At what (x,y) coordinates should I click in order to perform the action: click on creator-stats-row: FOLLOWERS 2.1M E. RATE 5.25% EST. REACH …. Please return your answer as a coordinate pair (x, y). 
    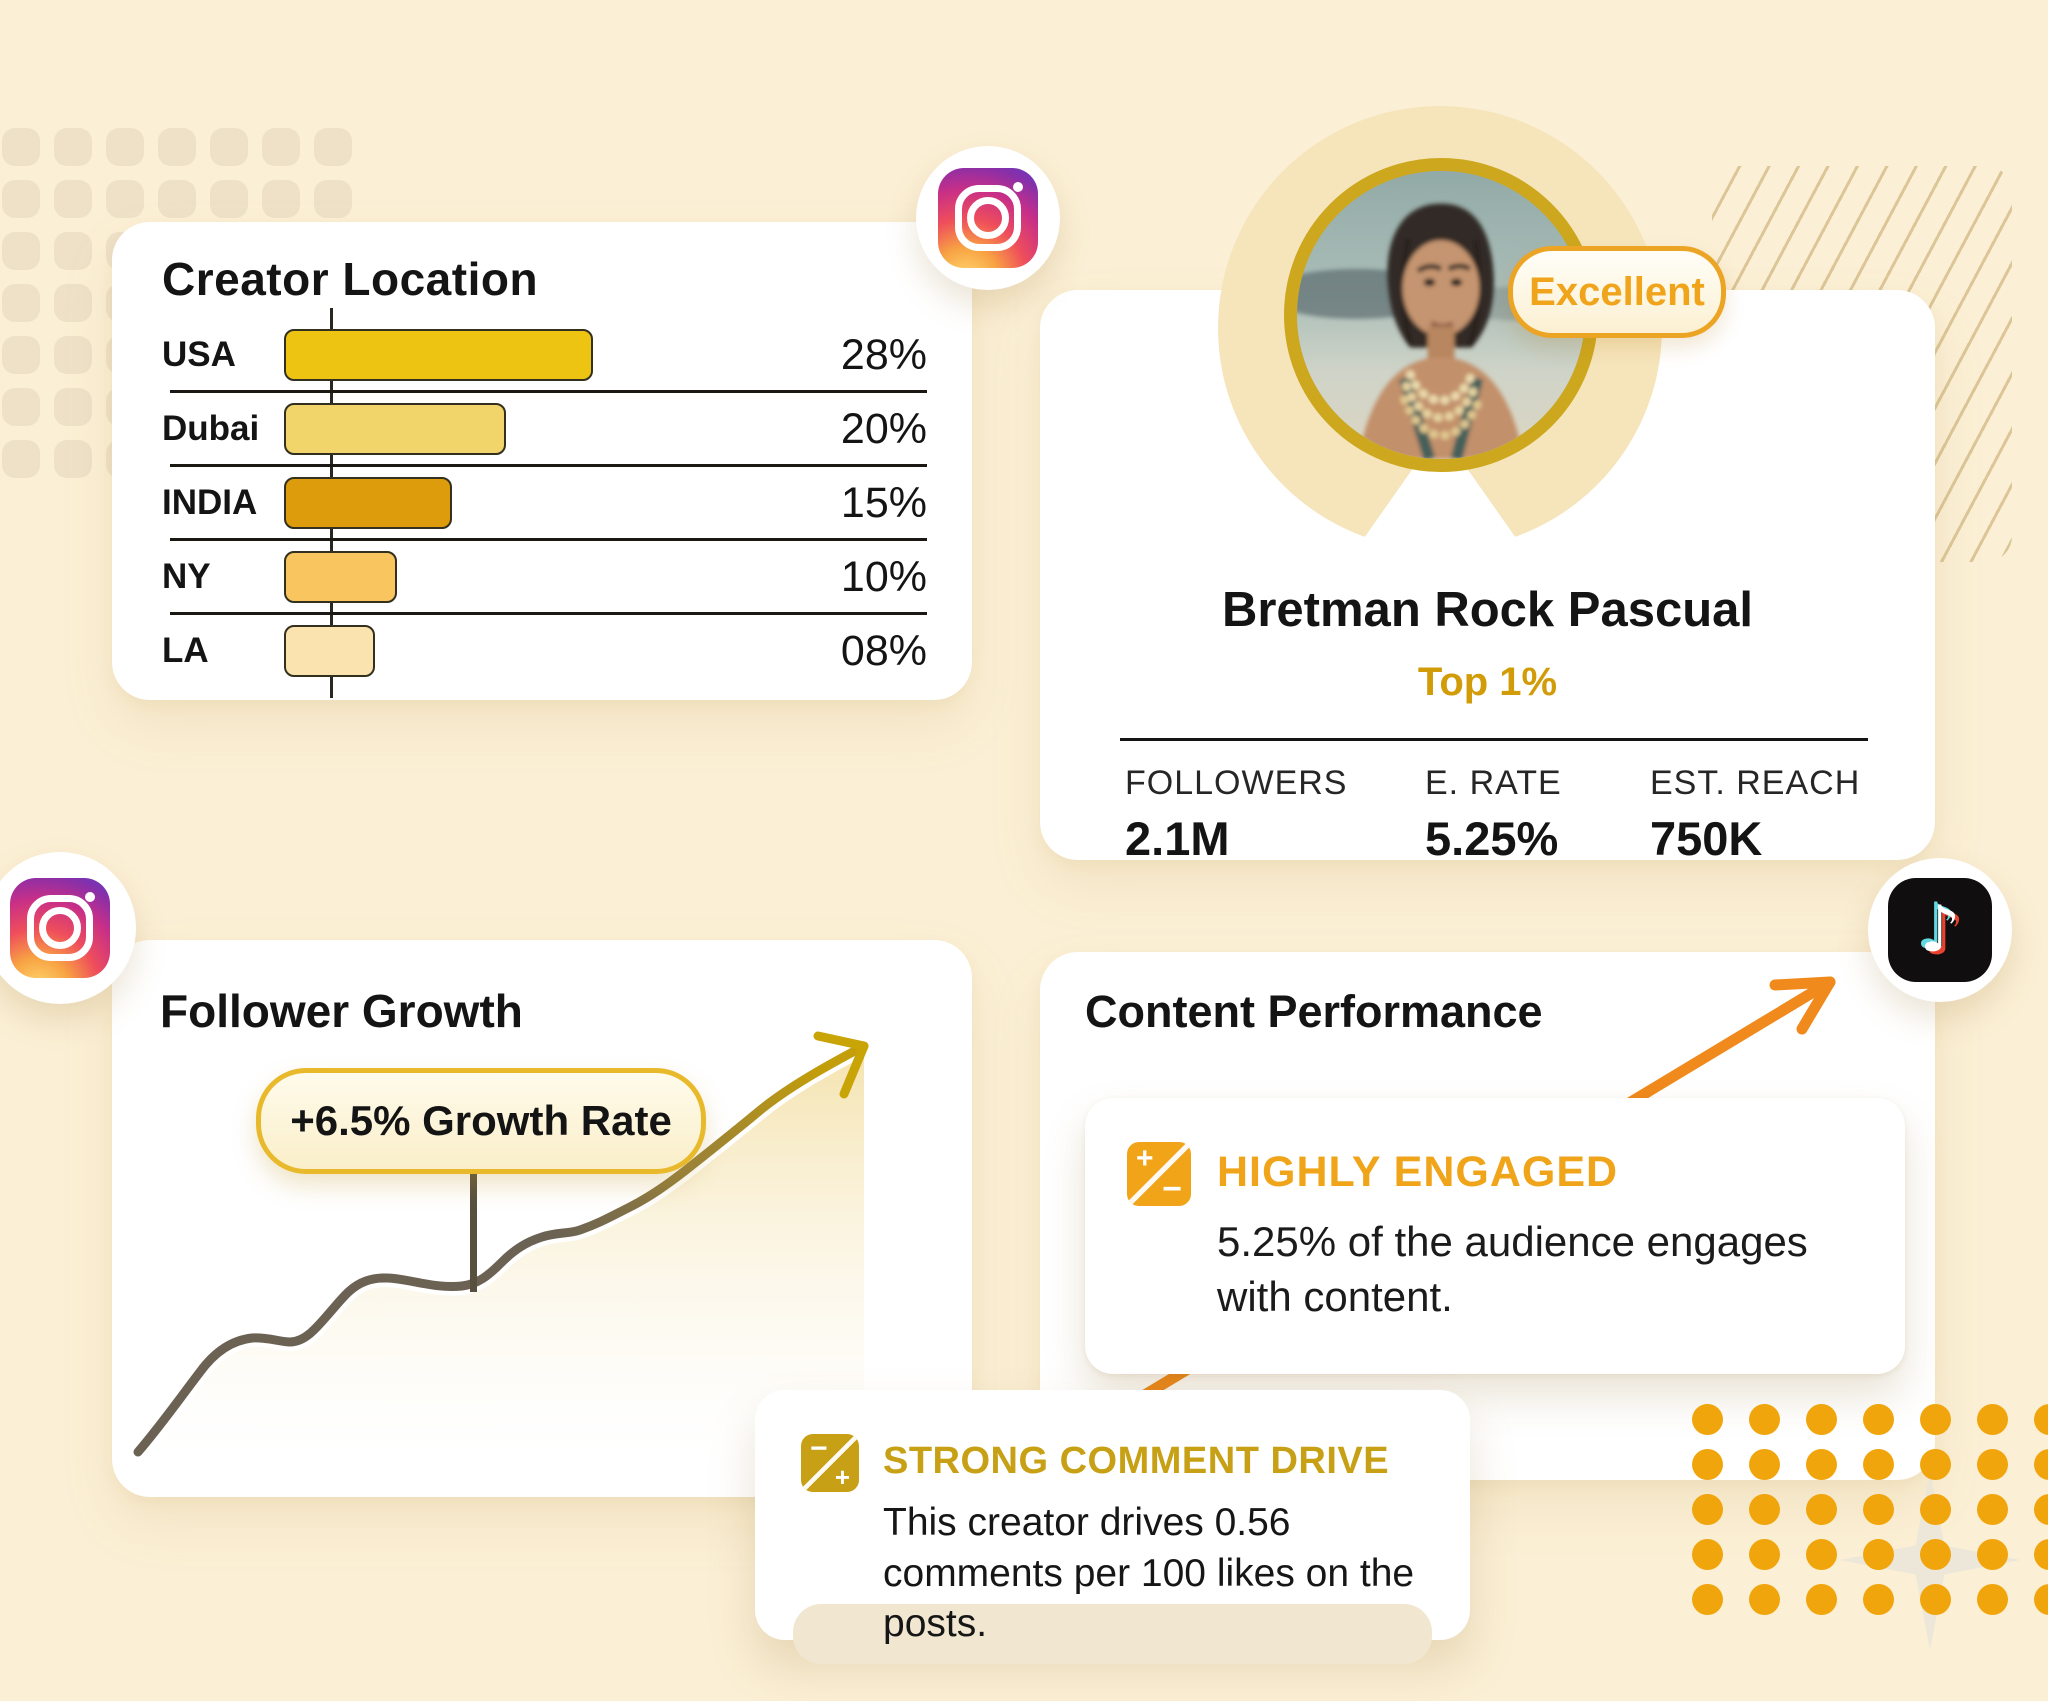
    Looking at the image, I should click on (1497, 815).